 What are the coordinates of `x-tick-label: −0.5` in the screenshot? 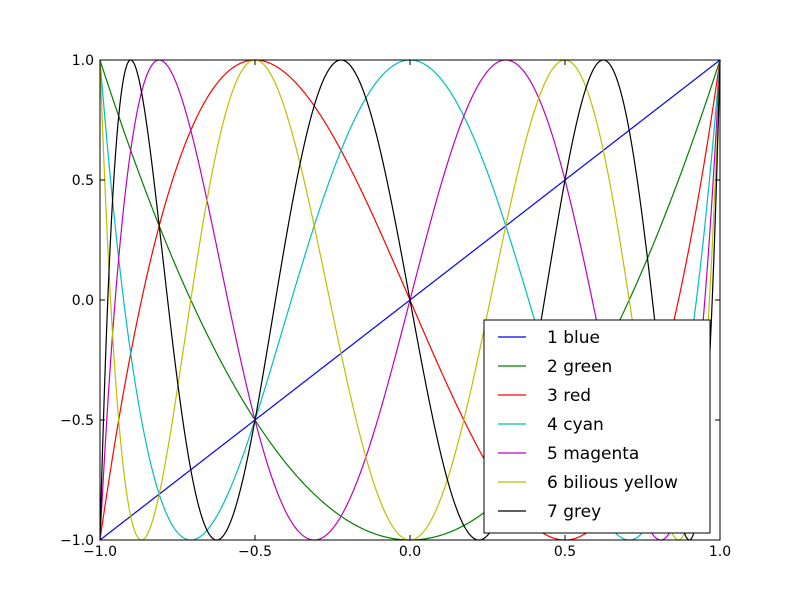 It's located at (255, 552).